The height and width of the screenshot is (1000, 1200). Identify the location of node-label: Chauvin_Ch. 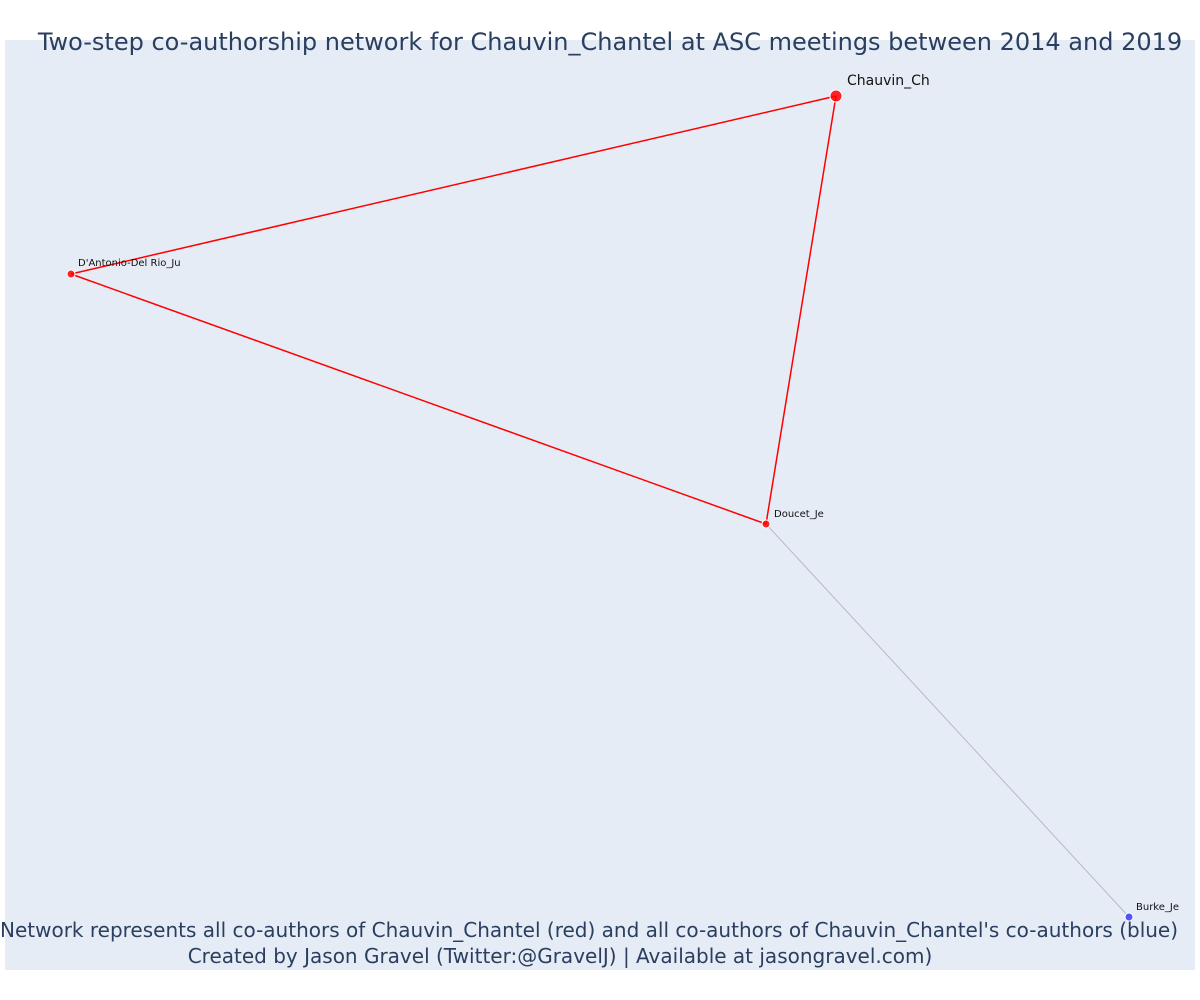
(888, 81).